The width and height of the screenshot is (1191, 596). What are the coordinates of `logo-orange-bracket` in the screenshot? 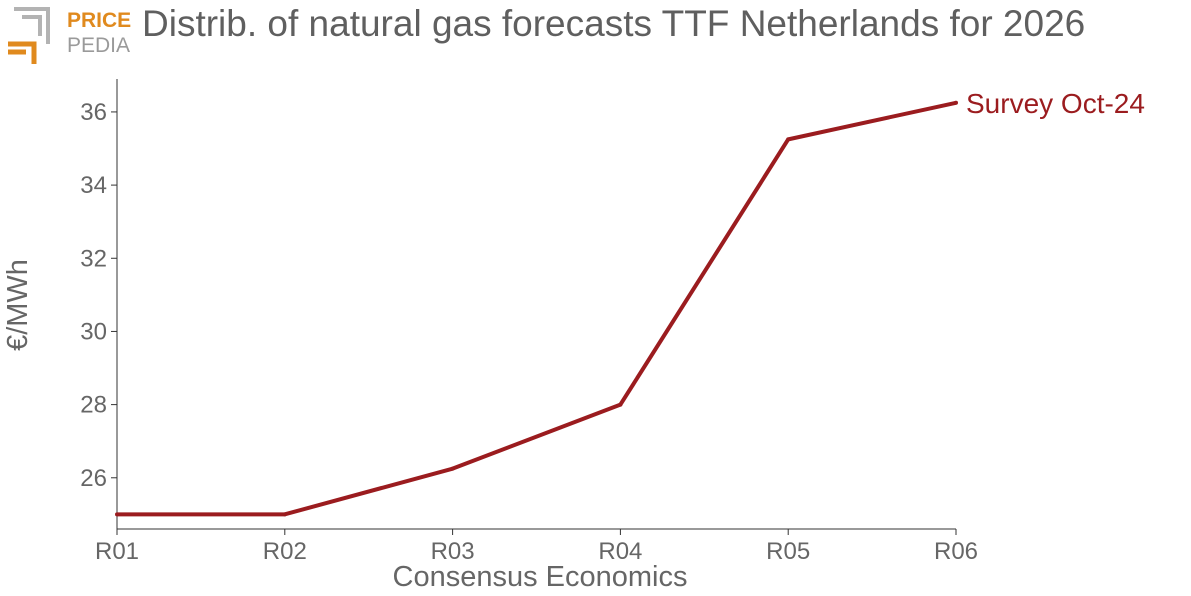 It's located at (22, 52).